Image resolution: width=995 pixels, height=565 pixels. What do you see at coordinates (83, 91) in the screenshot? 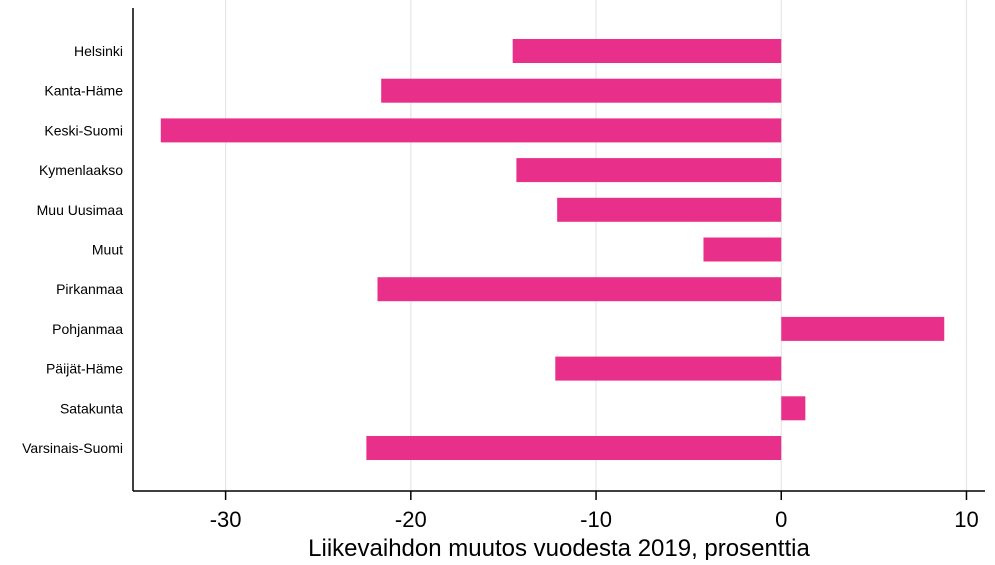
I see `category-label: Kanta-Häme` at bounding box center [83, 91].